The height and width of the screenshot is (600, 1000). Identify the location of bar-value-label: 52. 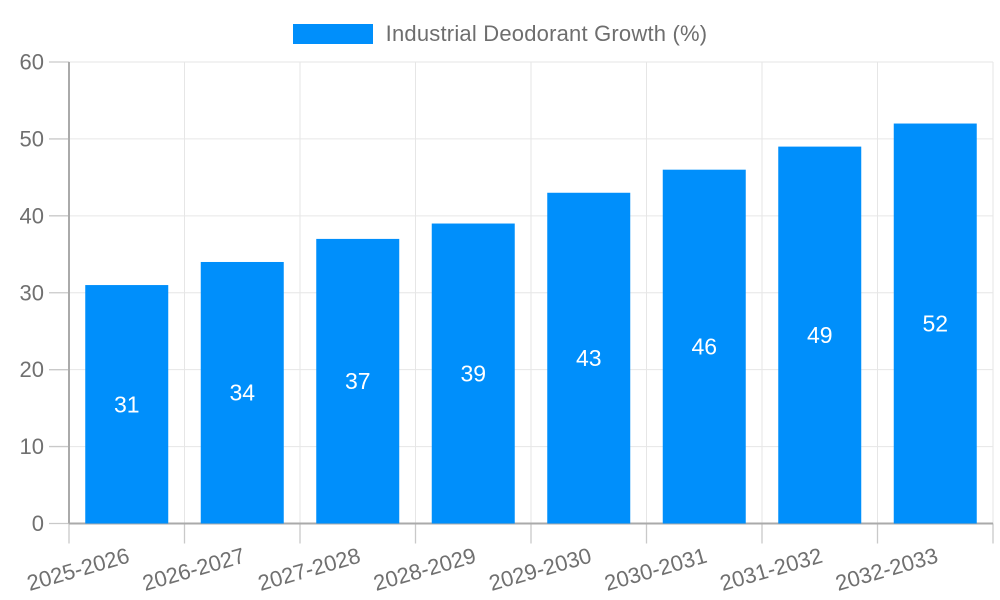
(935, 324).